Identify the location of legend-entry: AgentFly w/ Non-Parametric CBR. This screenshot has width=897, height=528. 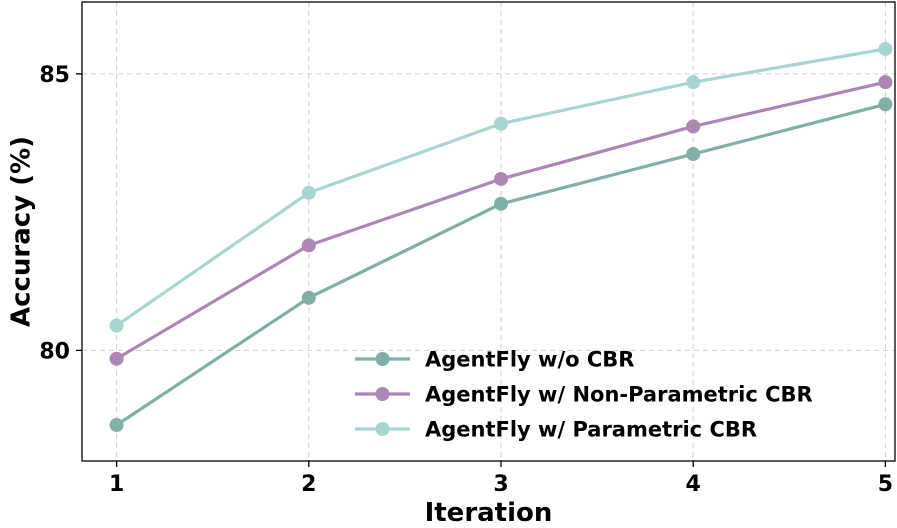
(584, 395).